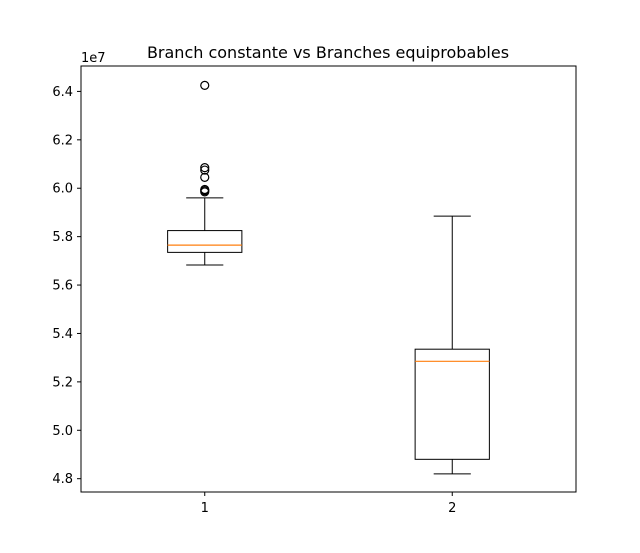 This screenshot has height=553, width=640. Describe the element at coordinates (62, 237) in the screenshot. I see `y-tick-label: 5.8` at that location.